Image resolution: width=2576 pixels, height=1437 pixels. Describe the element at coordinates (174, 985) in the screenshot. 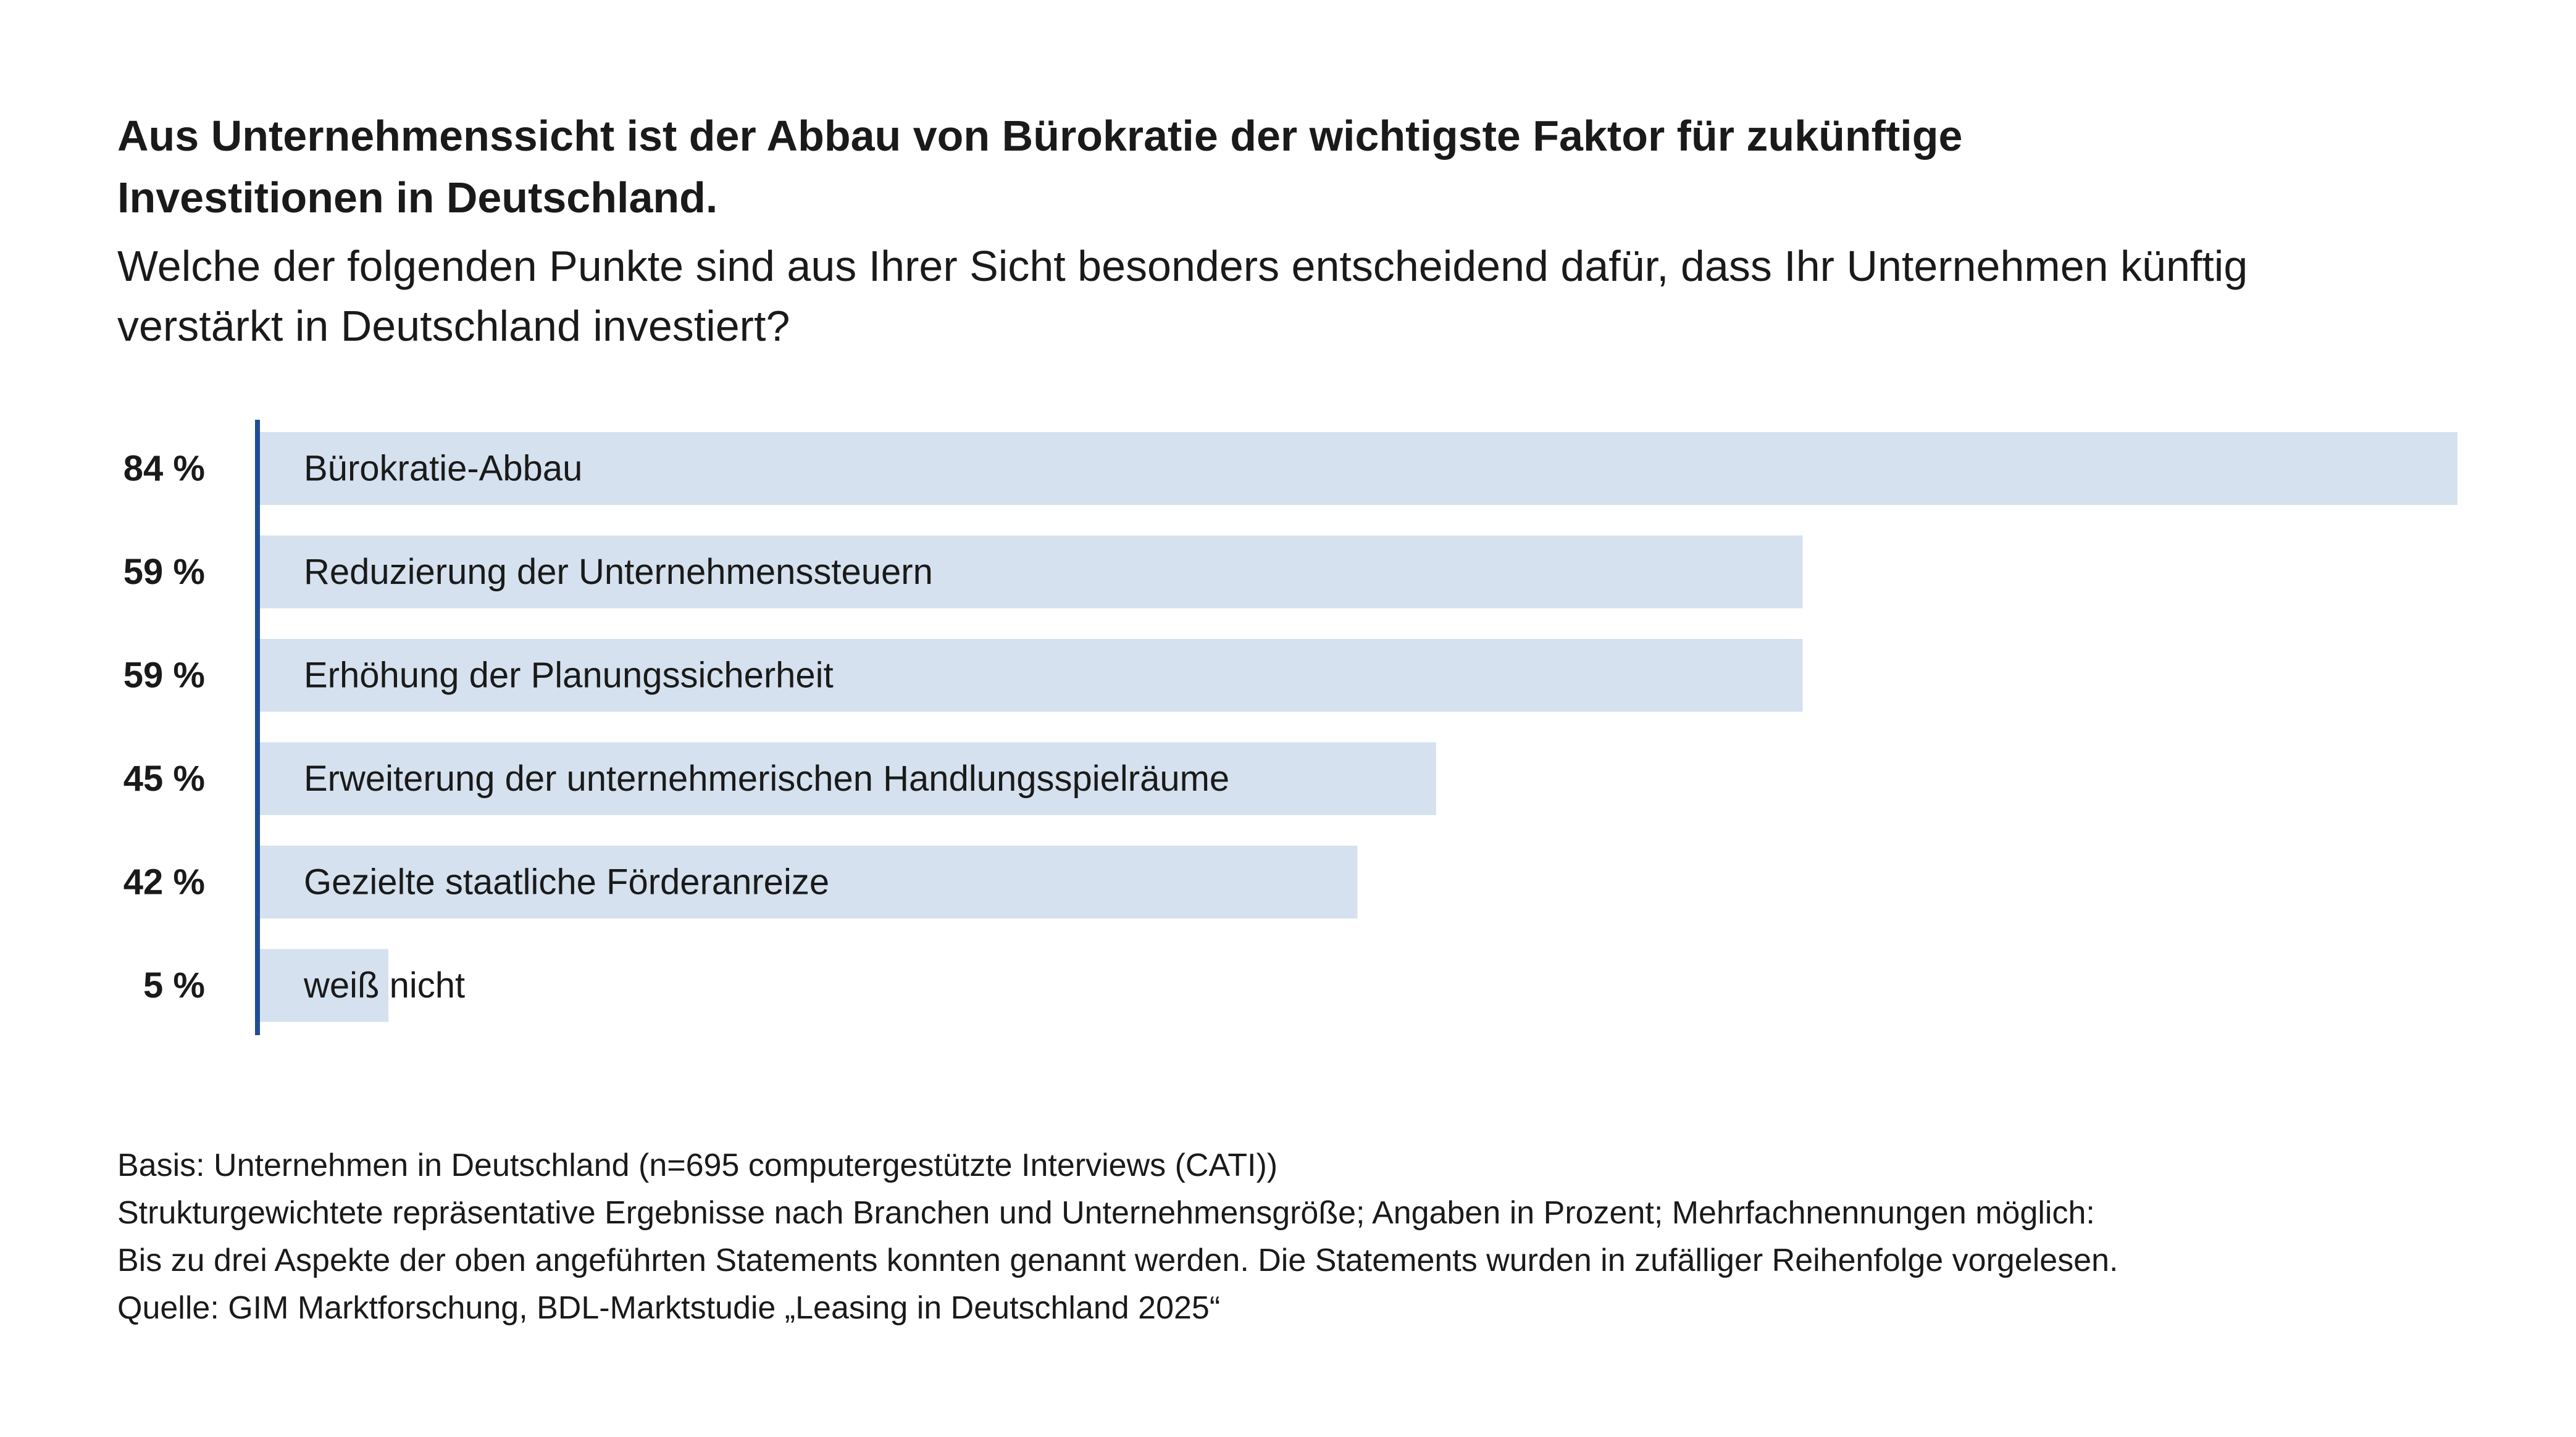

I see `value-label-6: 5 %` at that location.